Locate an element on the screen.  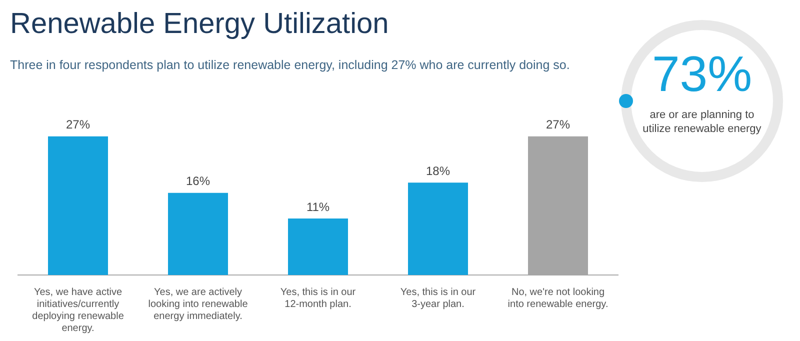
x-tick-label: Yes, we have active initiatives/currently deploying renewable energy. is located at coordinates (78, 310).